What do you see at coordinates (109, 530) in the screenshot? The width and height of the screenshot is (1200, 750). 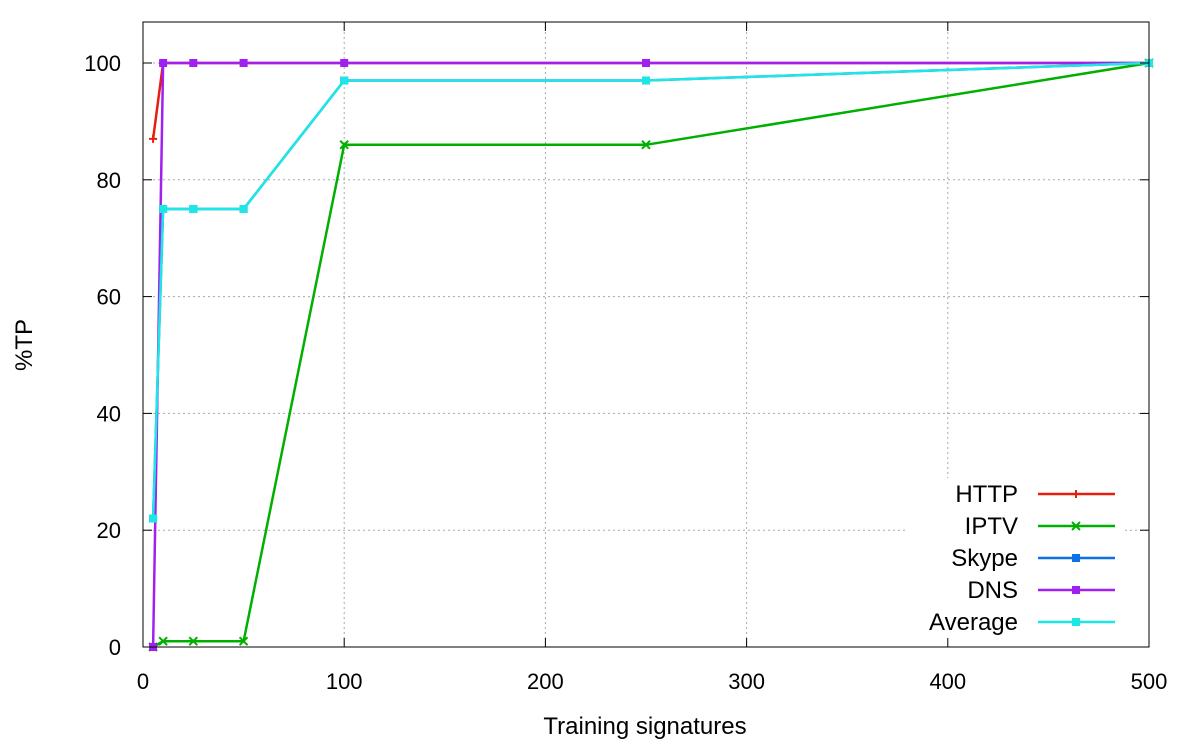 I see `y-tick-label: 20` at bounding box center [109, 530].